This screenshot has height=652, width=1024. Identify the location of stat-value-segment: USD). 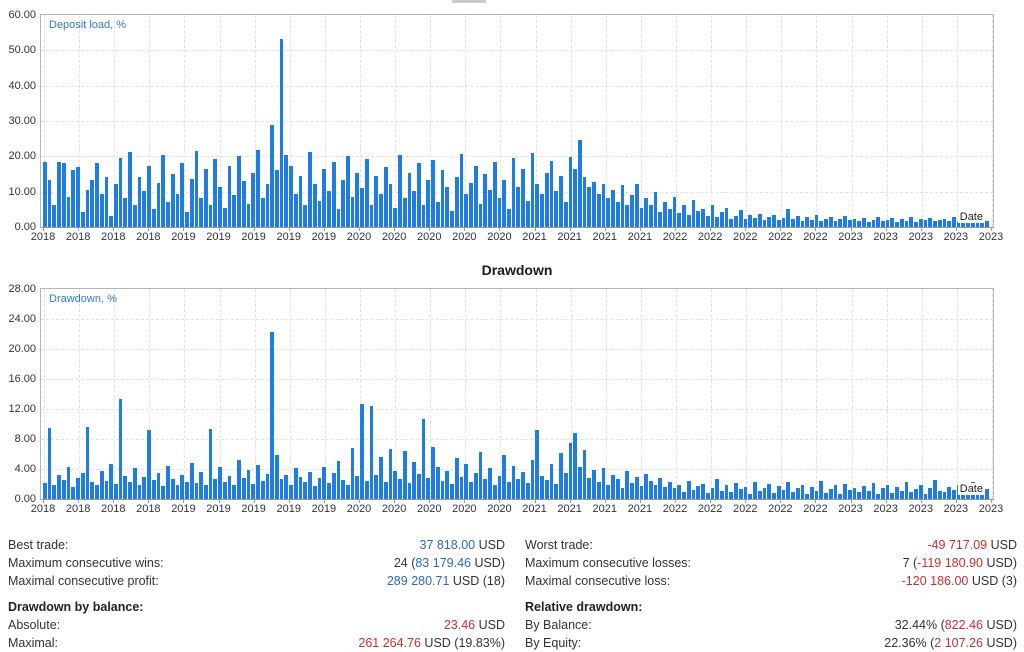
(999, 625).